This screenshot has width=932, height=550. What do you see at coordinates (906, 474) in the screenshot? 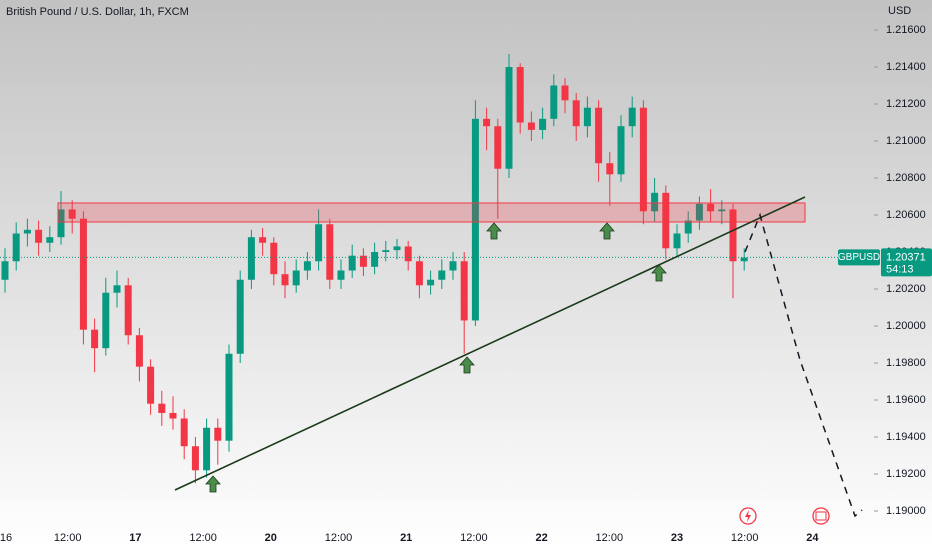
I see `y-tick-label: 1.19200` at bounding box center [906, 474].